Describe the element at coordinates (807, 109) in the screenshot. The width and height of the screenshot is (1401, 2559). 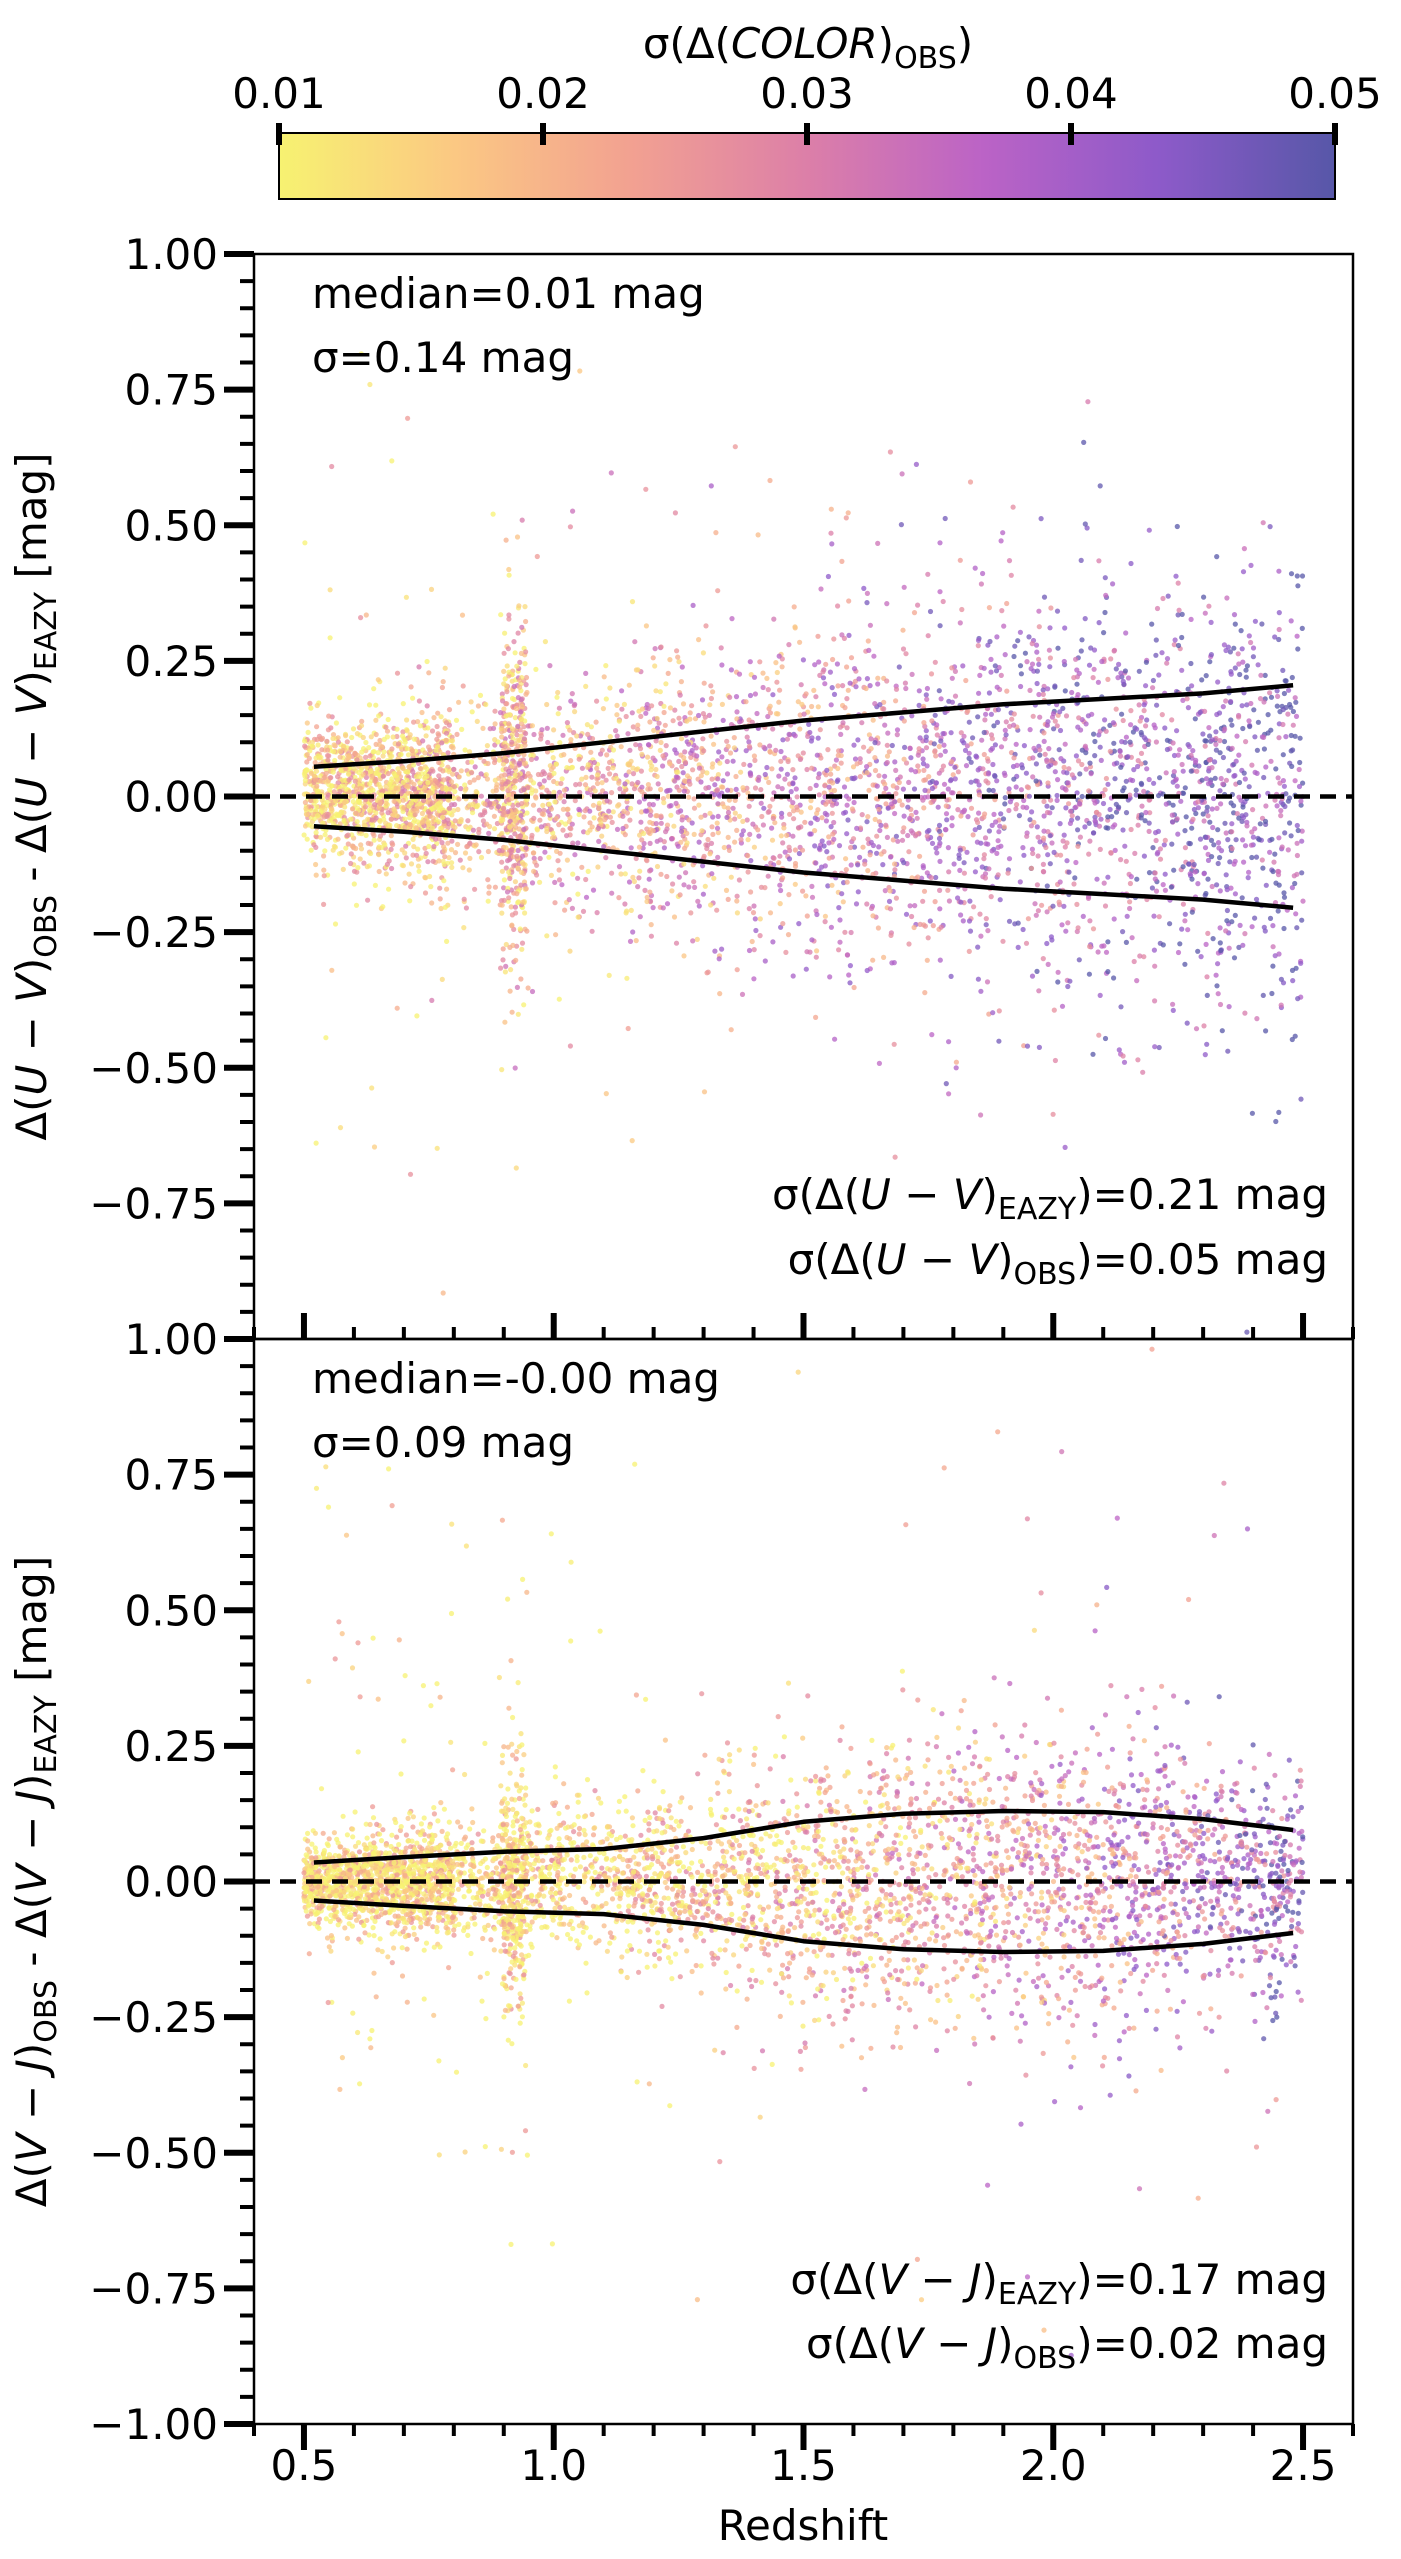
I see `colorbar: σ(Δ(COLOR)OBS) 0.01 0.02 0.03 0.04 0.05` at that location.